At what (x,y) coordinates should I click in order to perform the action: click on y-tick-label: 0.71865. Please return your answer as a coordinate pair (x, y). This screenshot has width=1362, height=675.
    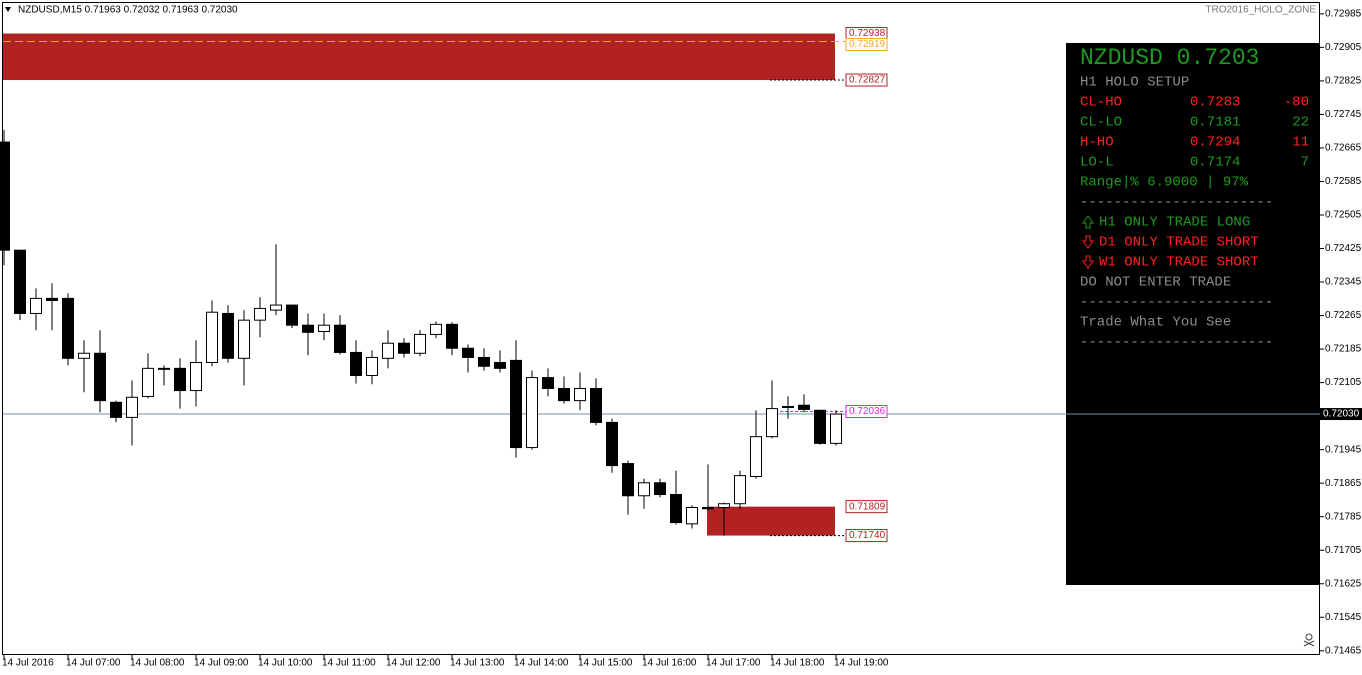
    Looking at the image, I should click on (1343, 483).